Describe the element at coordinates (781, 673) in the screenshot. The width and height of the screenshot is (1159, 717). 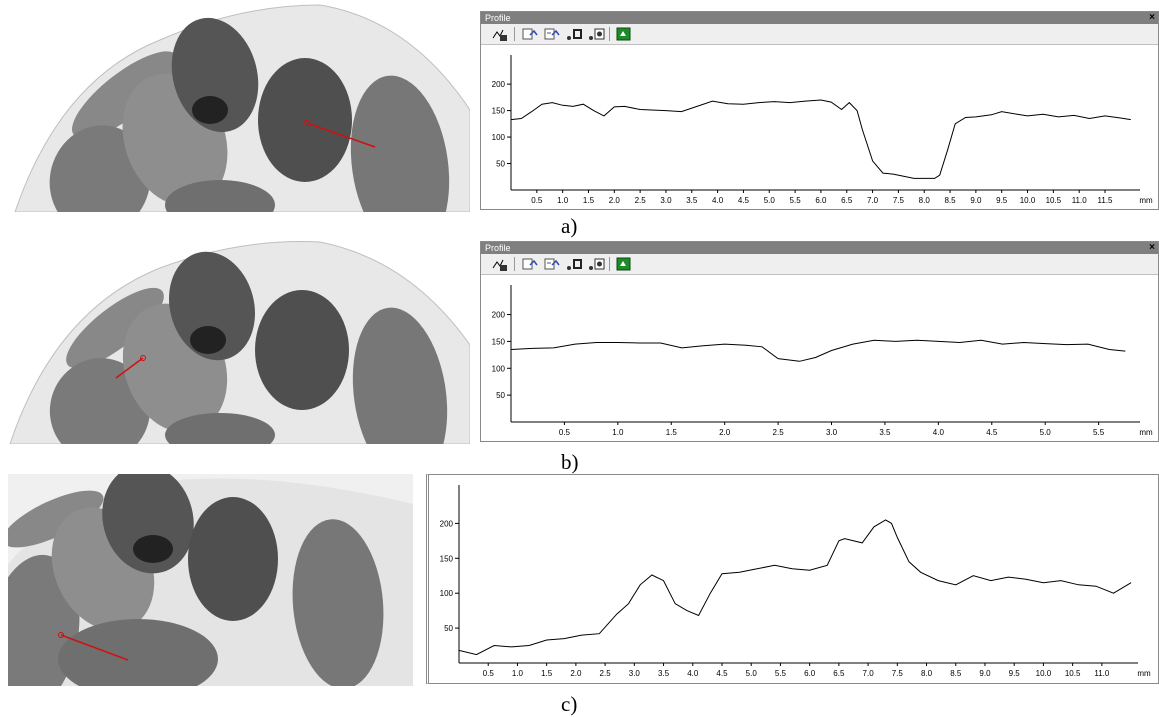
I see `x-tick-label: 5.5` at that location.